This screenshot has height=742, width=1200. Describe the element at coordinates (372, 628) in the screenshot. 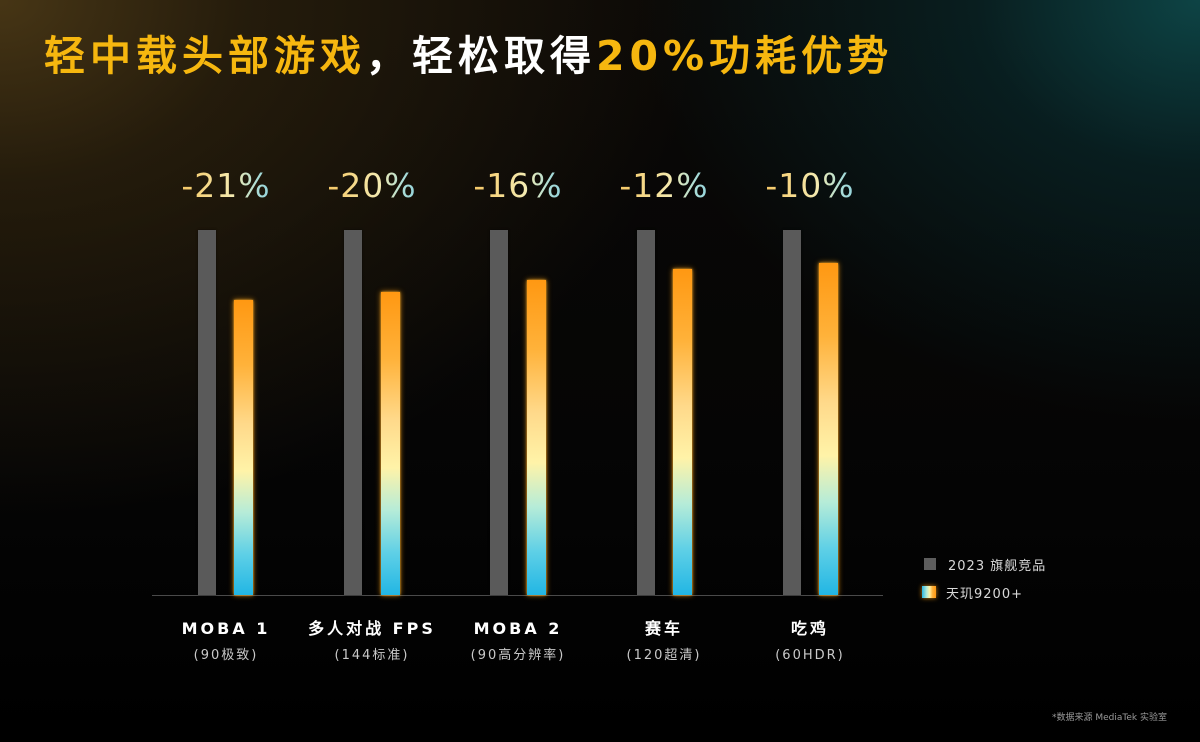

I see `category-label: 多人对战 FPS` at that location.